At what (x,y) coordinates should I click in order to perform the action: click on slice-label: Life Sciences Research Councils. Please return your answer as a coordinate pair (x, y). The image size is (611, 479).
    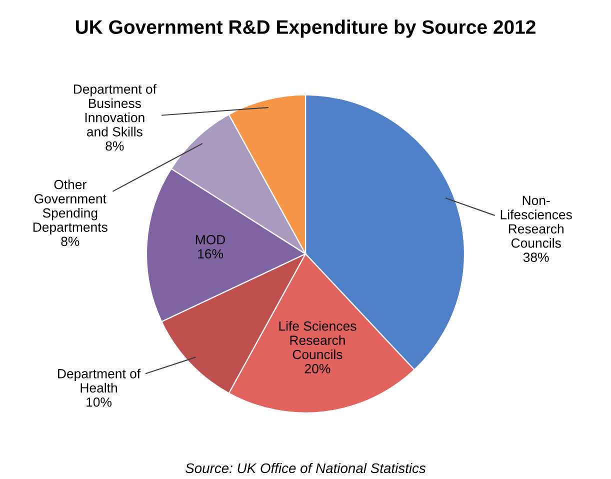
    Looking at the image, I should click on (317, 340).